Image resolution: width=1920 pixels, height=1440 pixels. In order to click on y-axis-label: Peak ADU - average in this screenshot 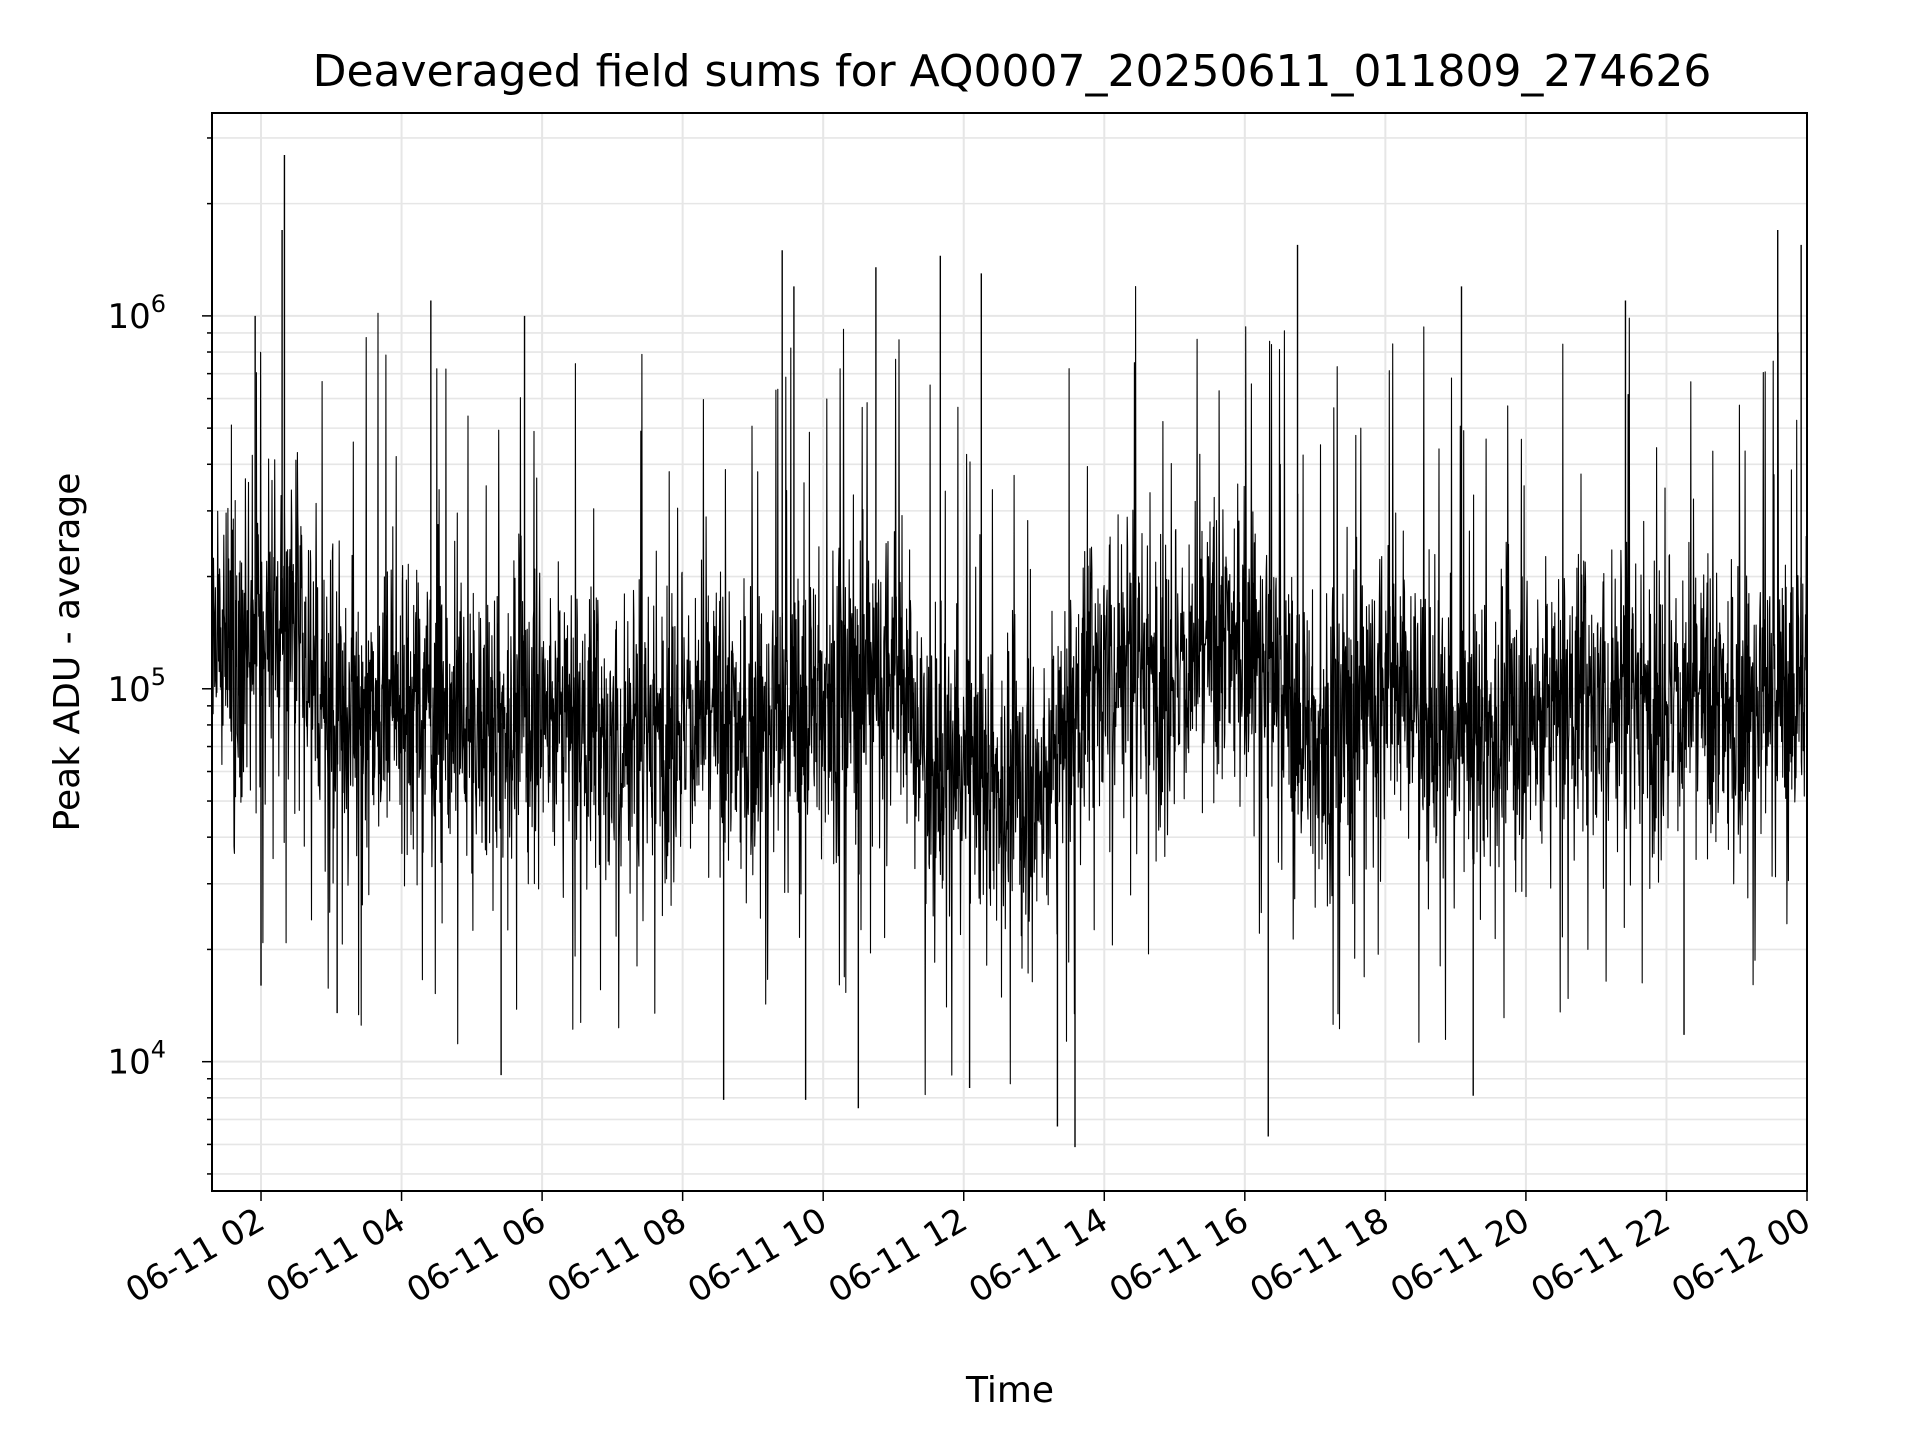, I will do `click(67, 652)`.